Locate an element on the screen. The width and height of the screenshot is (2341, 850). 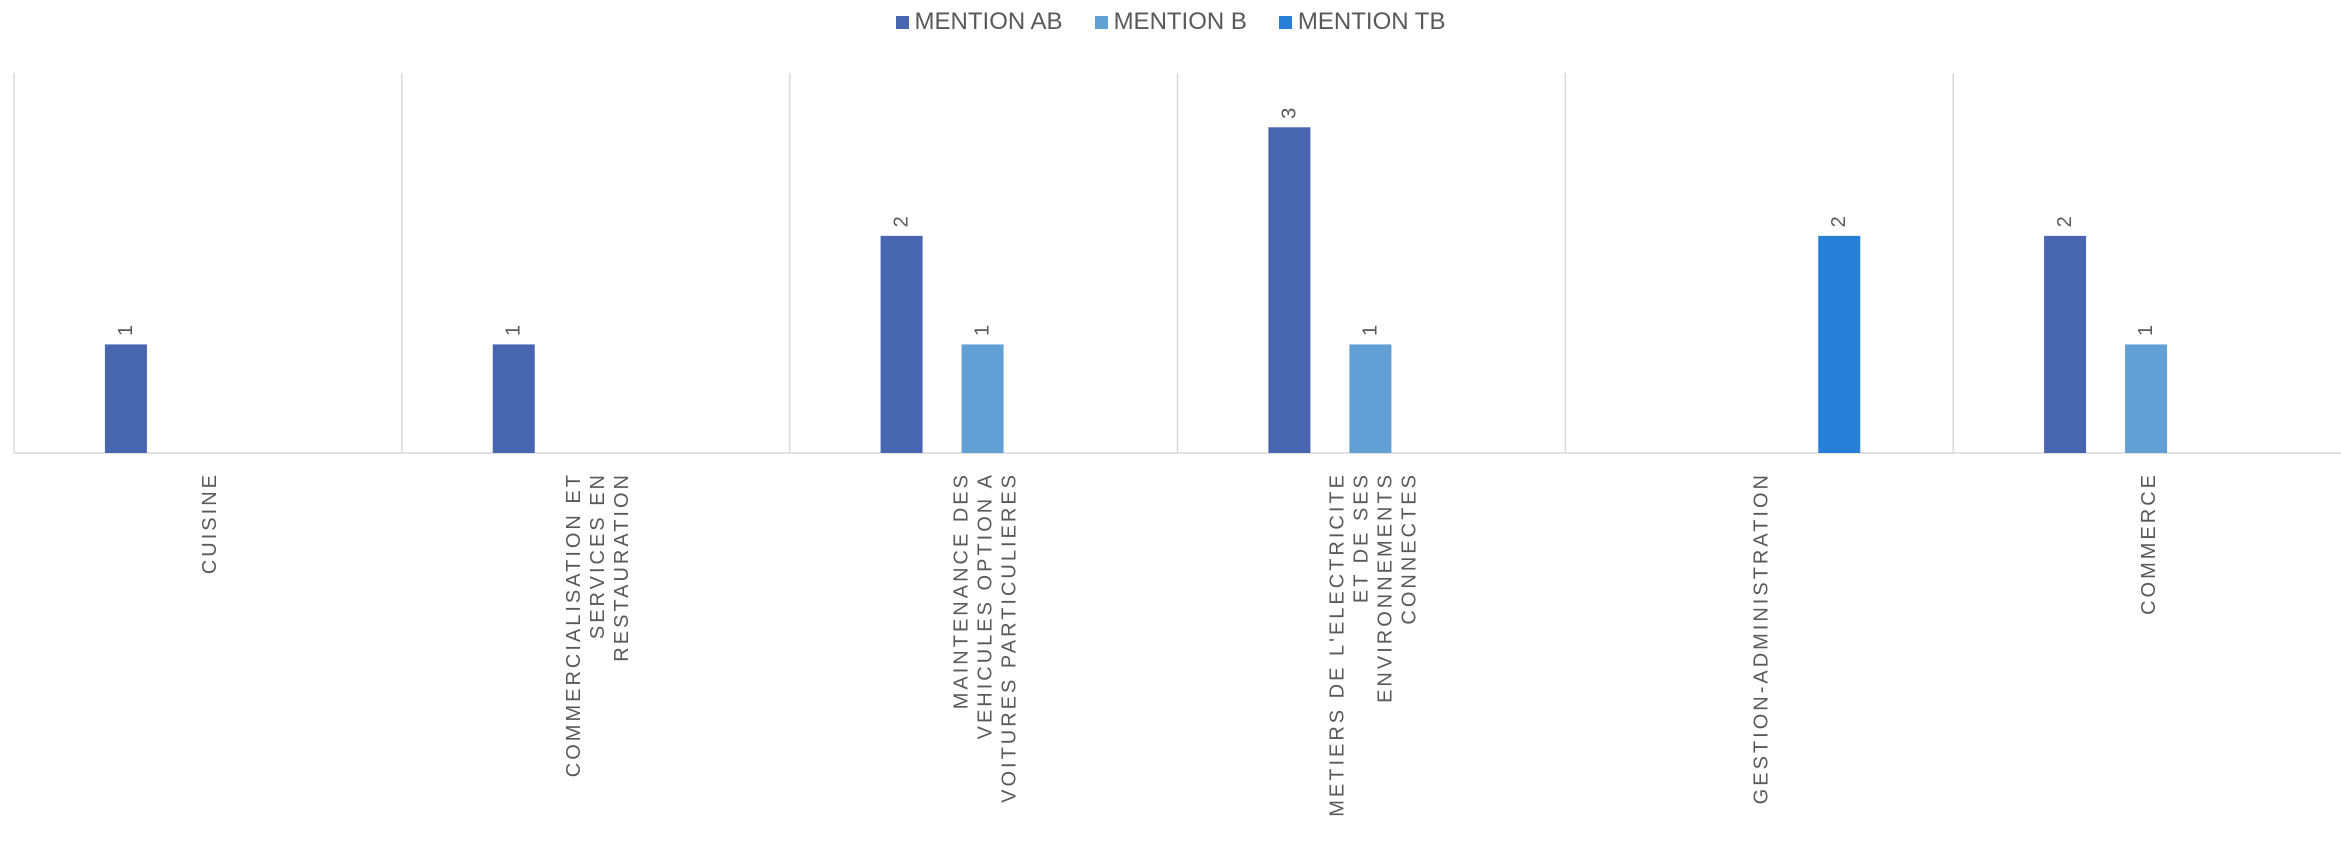
category-label: COMMERCE is located at coordinates (2149, 543).